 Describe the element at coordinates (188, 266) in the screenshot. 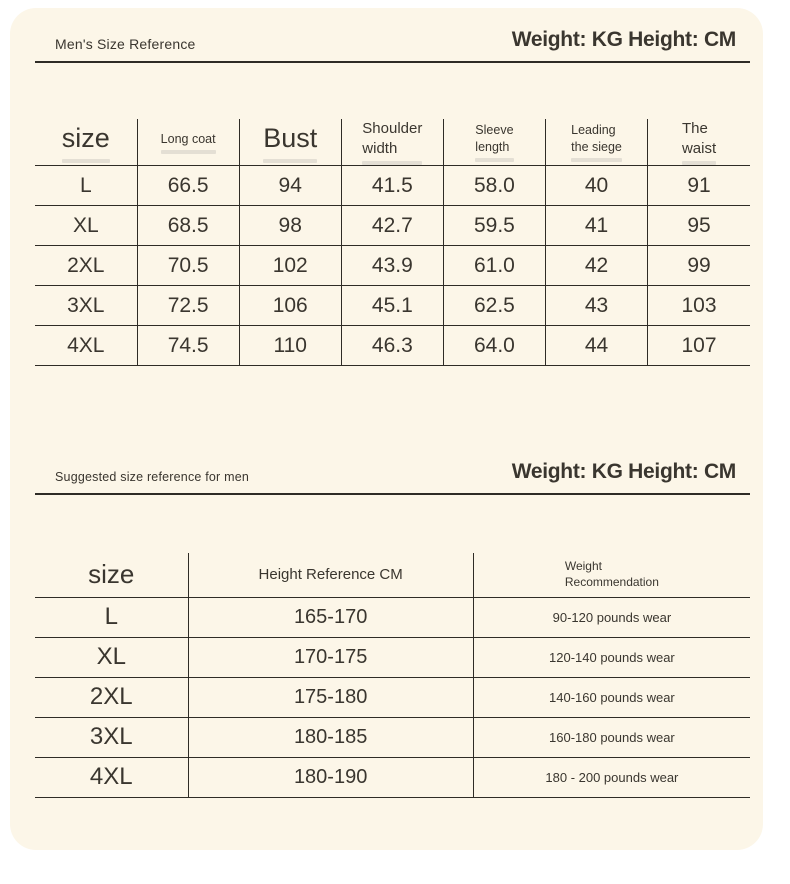

I see `cell-value: 70.5` at that location.